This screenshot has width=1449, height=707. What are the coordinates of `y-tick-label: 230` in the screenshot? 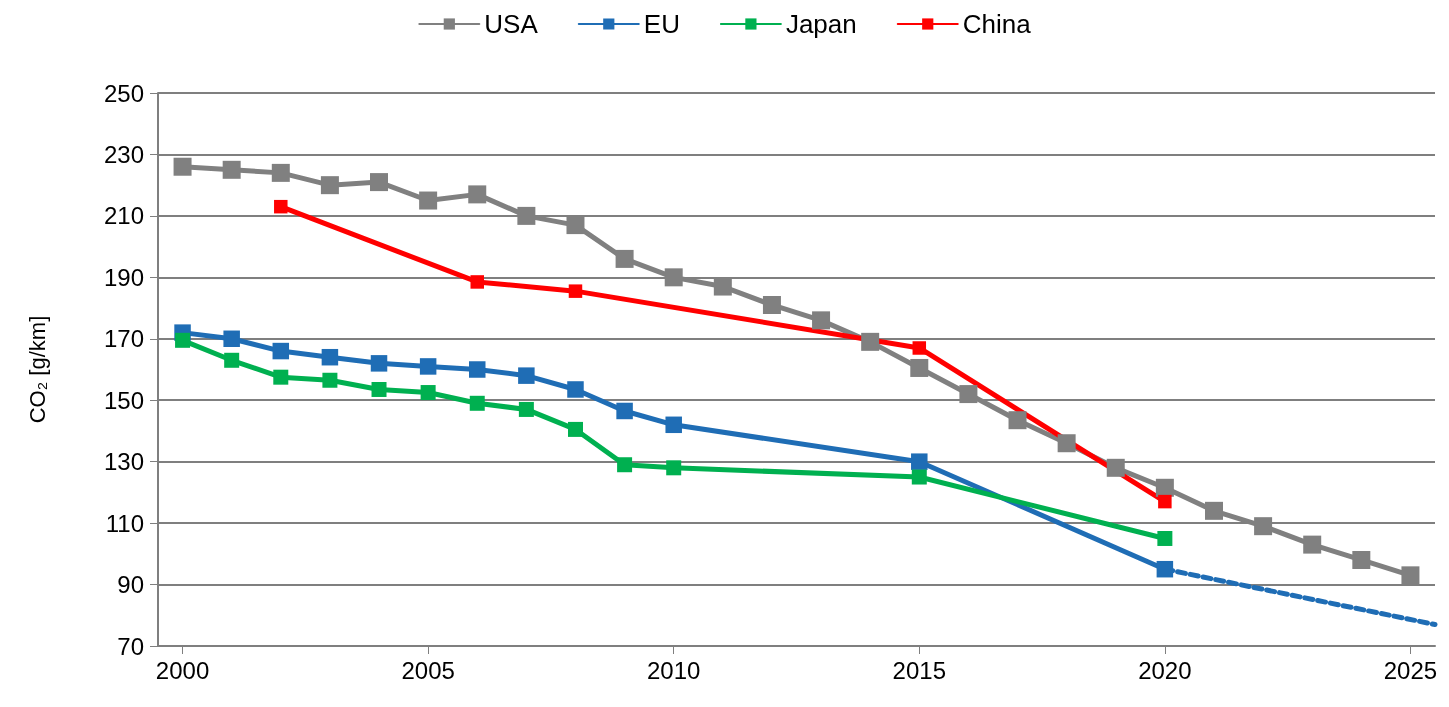 It's located at (123, 154).